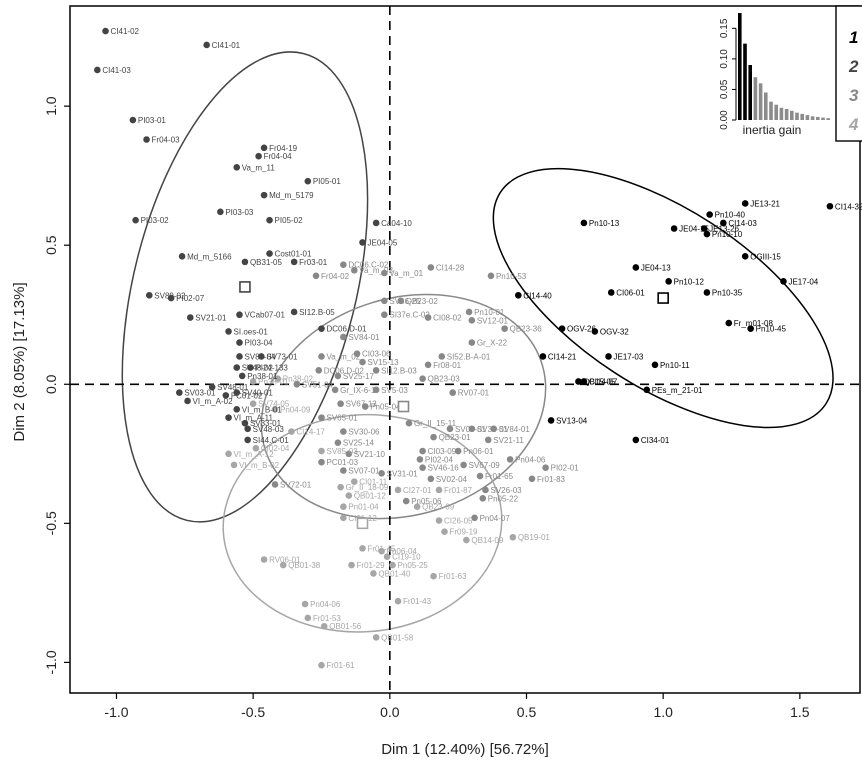 This screenshot has height=765, width=862. What do you see at coordinates (413, 565) in the screenshot?
I see `point-label-Pn05-25: Pn05-25` at bounding box center [413, 565].